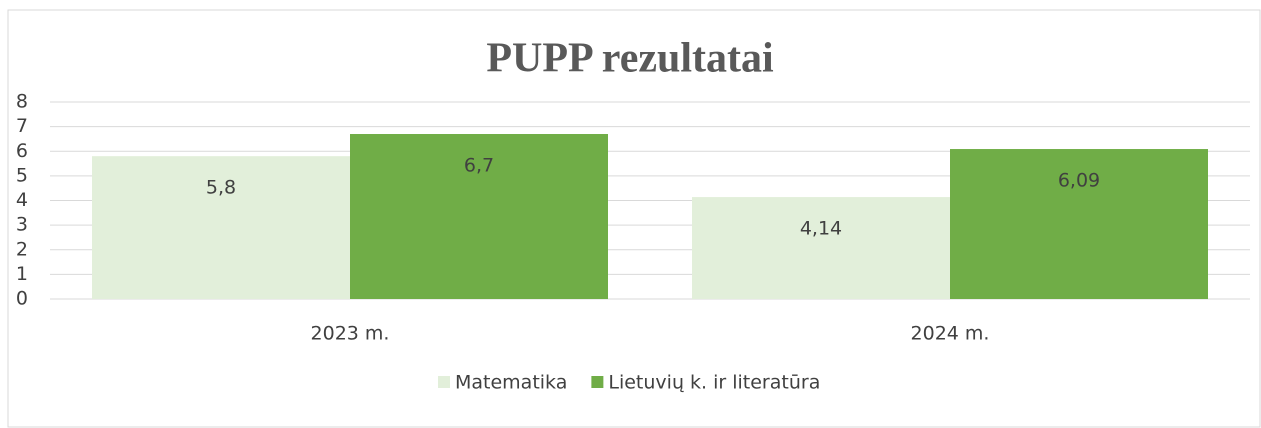 The image size is (1261, 428). What do you see at coordinates (22, 126) in the screenshot?
I see `y-tick-label: 7` at bounding box center [22, 126].